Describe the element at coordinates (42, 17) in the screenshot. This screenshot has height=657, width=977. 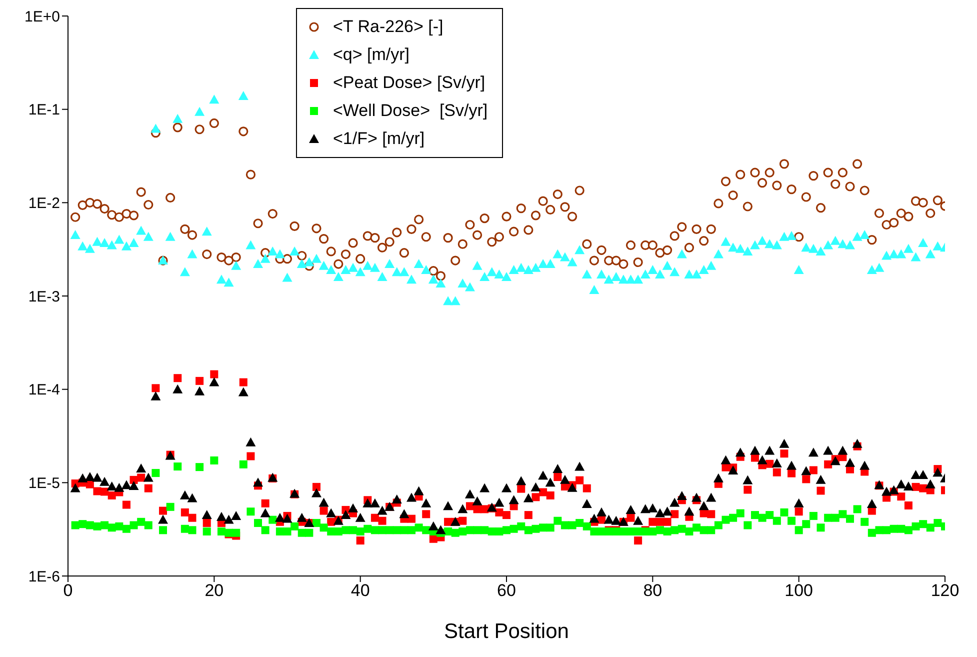
I see `y-tick-label: 1E+0` at that location.